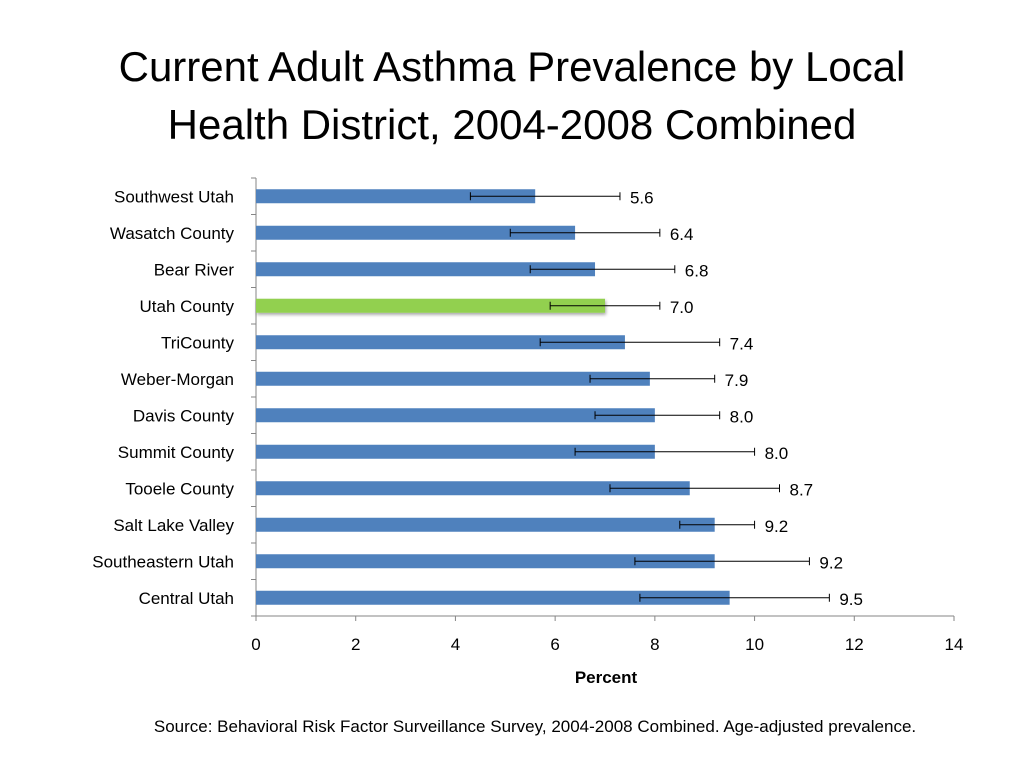 This screenshot has width=1024, height=768. What do you see at coordinates (554, 644) in the screenshot?
I see `x-tick-label: 6` at bounding box center [554, 644].